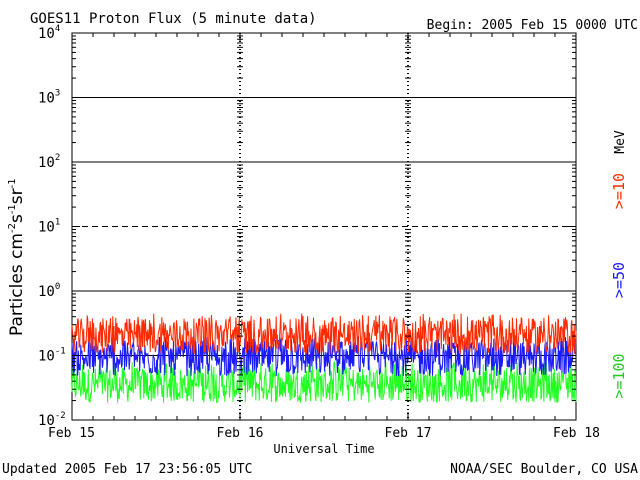  I want to click on updated-time: Updated 2005 Feb 17 23:56:05 UTC, so click(127, 469).